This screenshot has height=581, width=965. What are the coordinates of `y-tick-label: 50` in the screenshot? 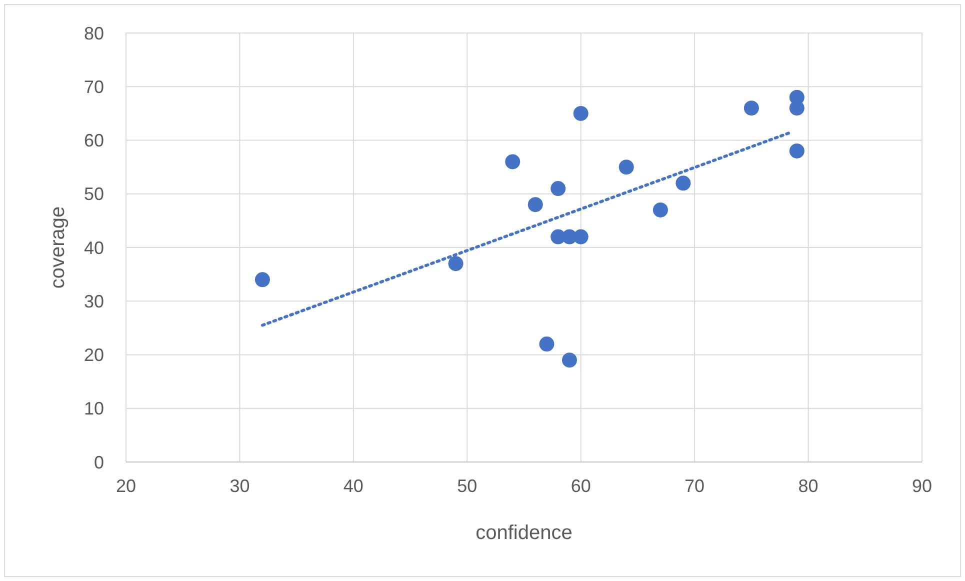 It's located at (94, 194).